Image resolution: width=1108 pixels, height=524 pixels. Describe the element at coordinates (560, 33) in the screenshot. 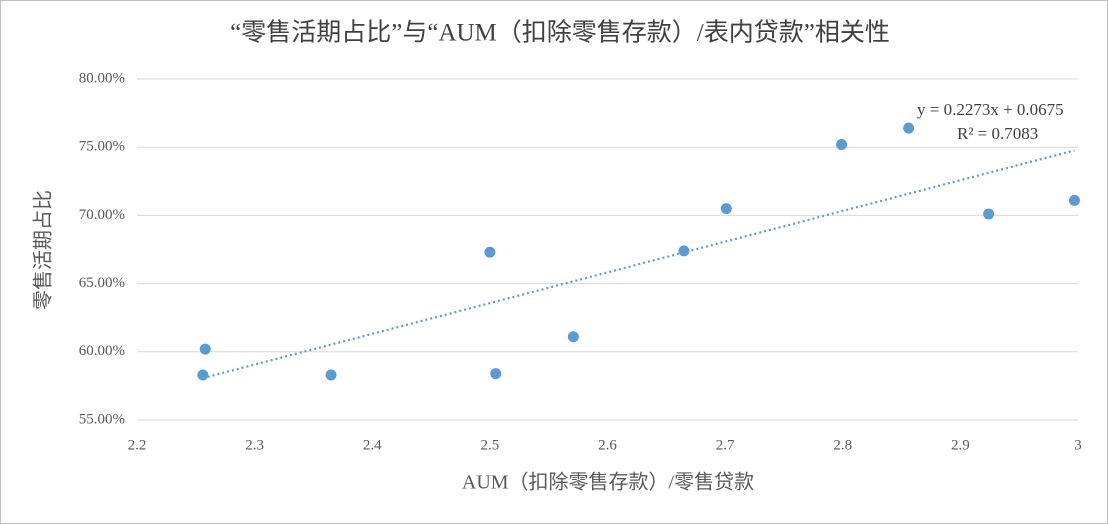

I see `chart-title: “零售活期占比”与“AUM（扣除零售存款）/表内贷款”相关性` at that location.